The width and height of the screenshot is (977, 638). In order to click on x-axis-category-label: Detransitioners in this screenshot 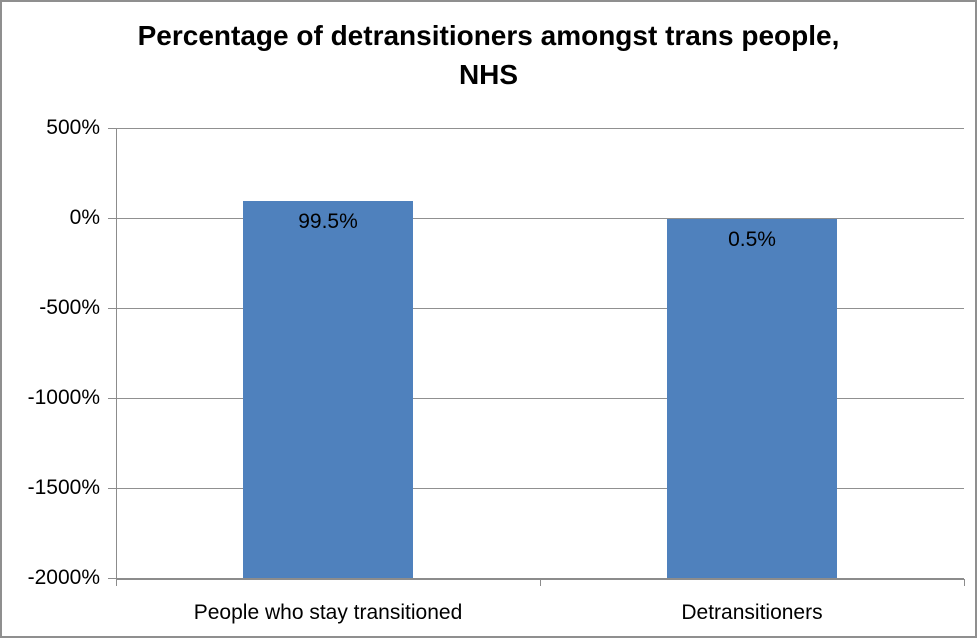, I will do `click(752, 612)`.